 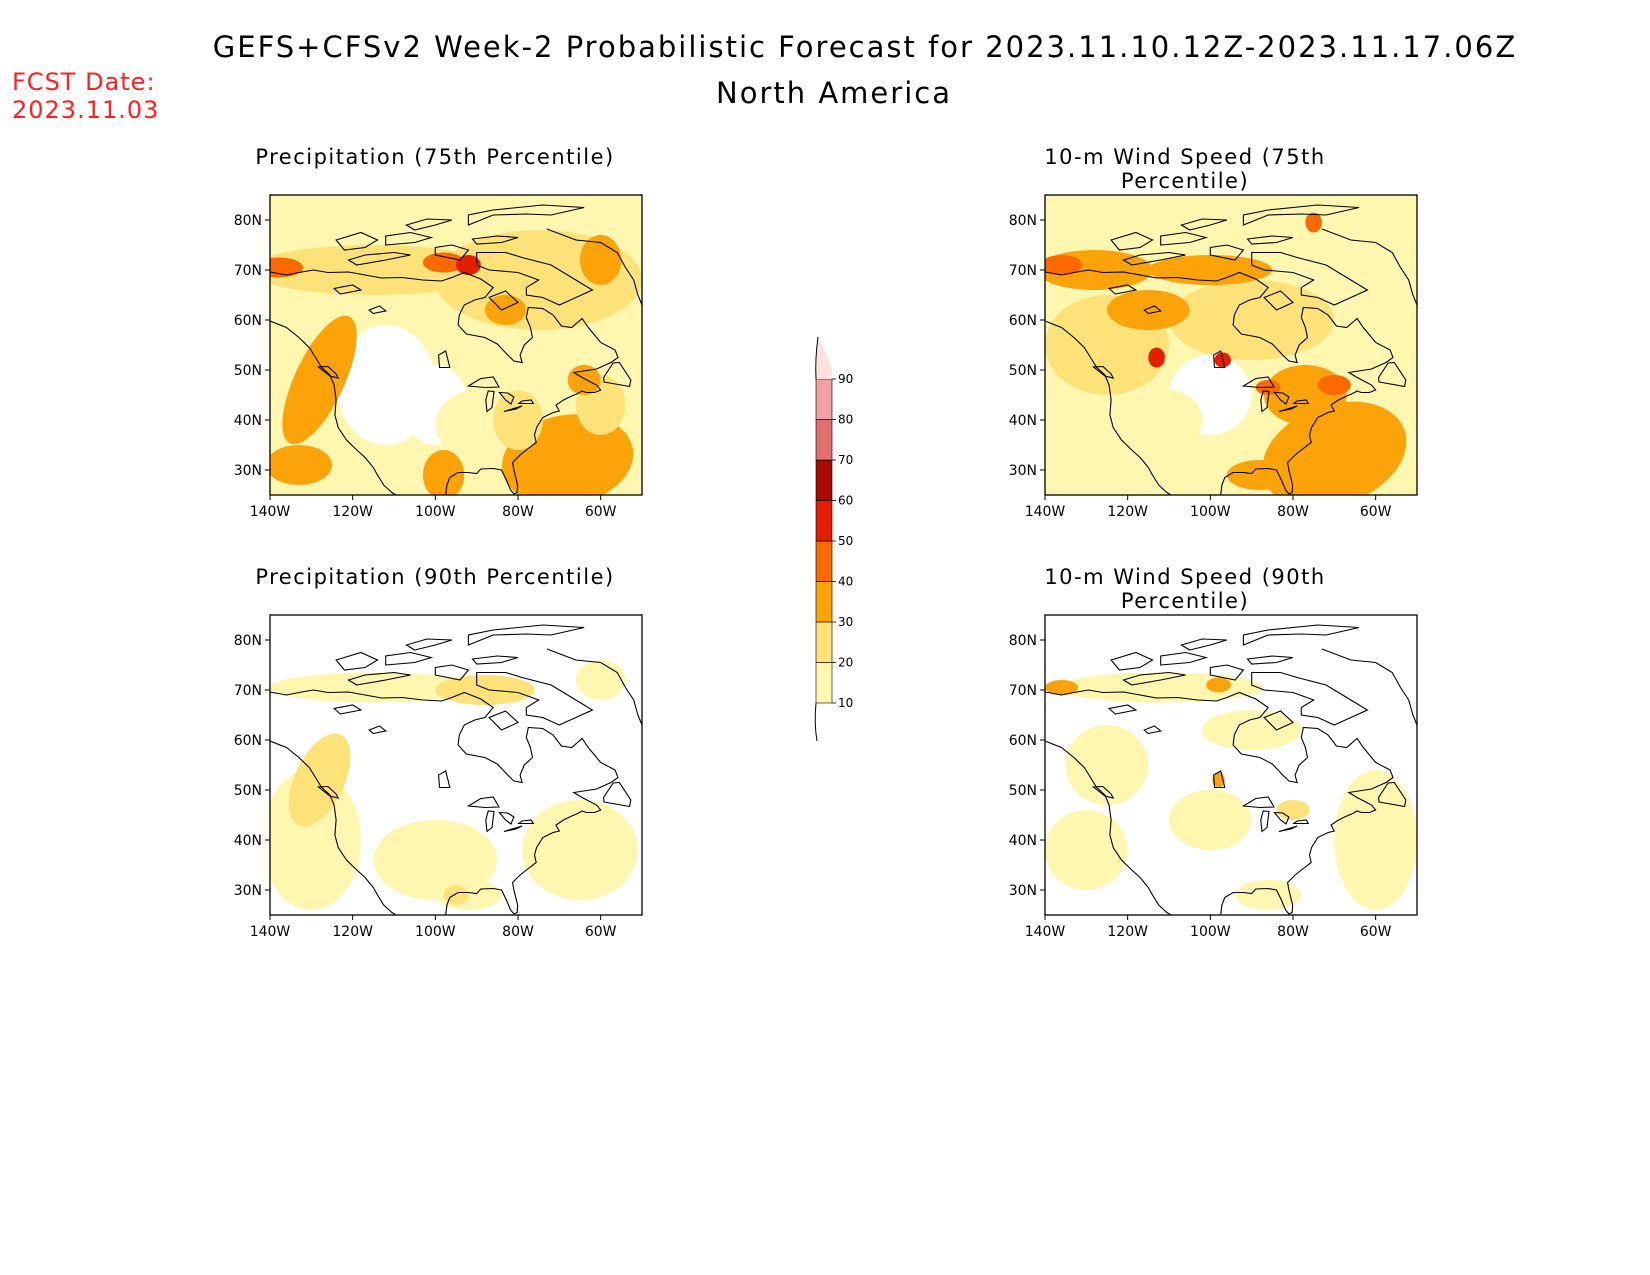 I want to click on colorbar-label: 20, so click(x=845, y=663).